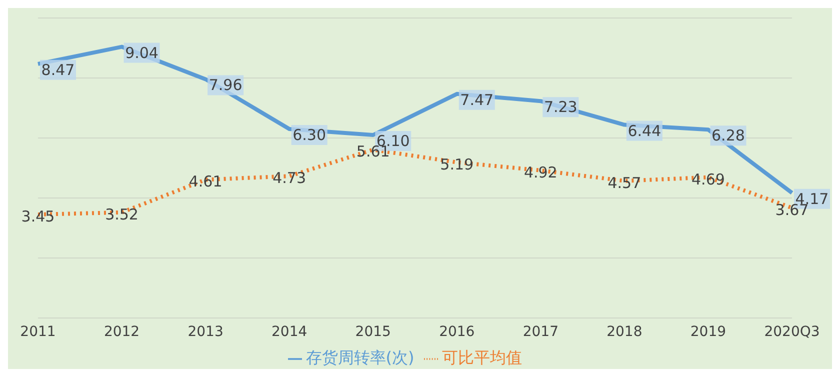  Describe the element at coordinates (38, 217) in the screenshot. I see `data-label: 3.45` at that location.